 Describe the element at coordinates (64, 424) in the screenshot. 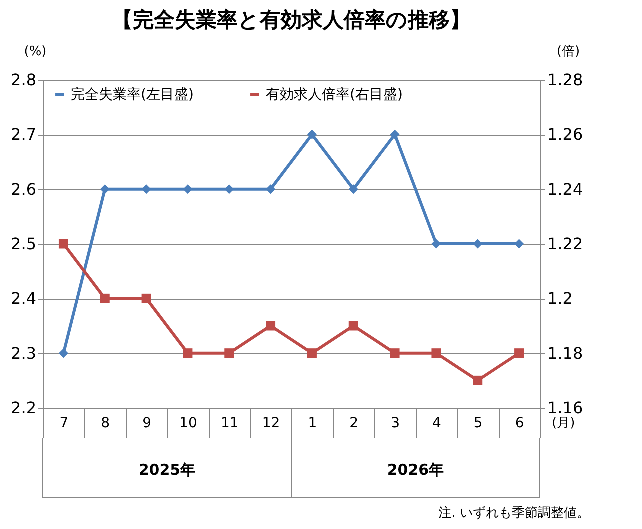

I see `x-tick-label: 7` at that location.